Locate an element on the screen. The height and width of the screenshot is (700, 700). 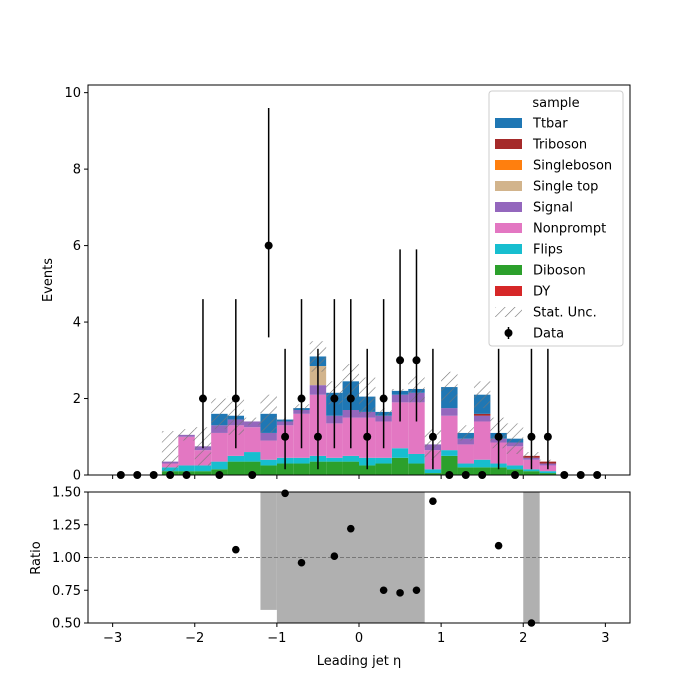
ratio-x-tick-label: 1 is located at coordinates (441, 638).